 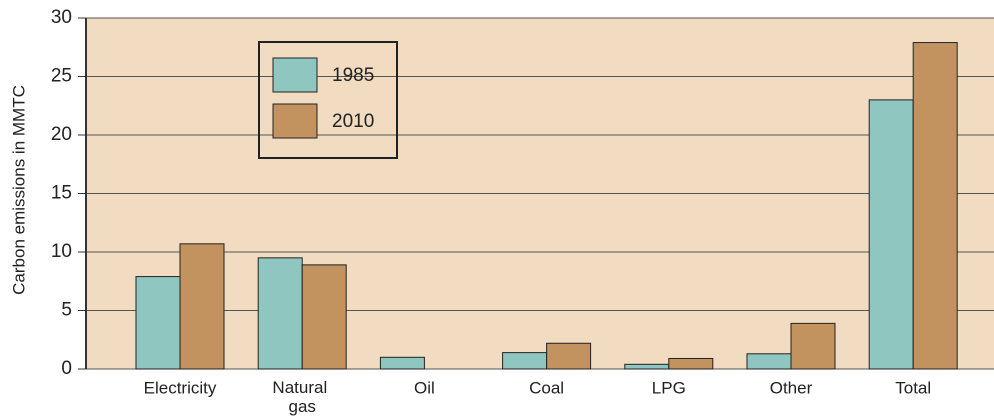 I want to click on x-tick-label: Natural gas, so click(x=302, y=397).